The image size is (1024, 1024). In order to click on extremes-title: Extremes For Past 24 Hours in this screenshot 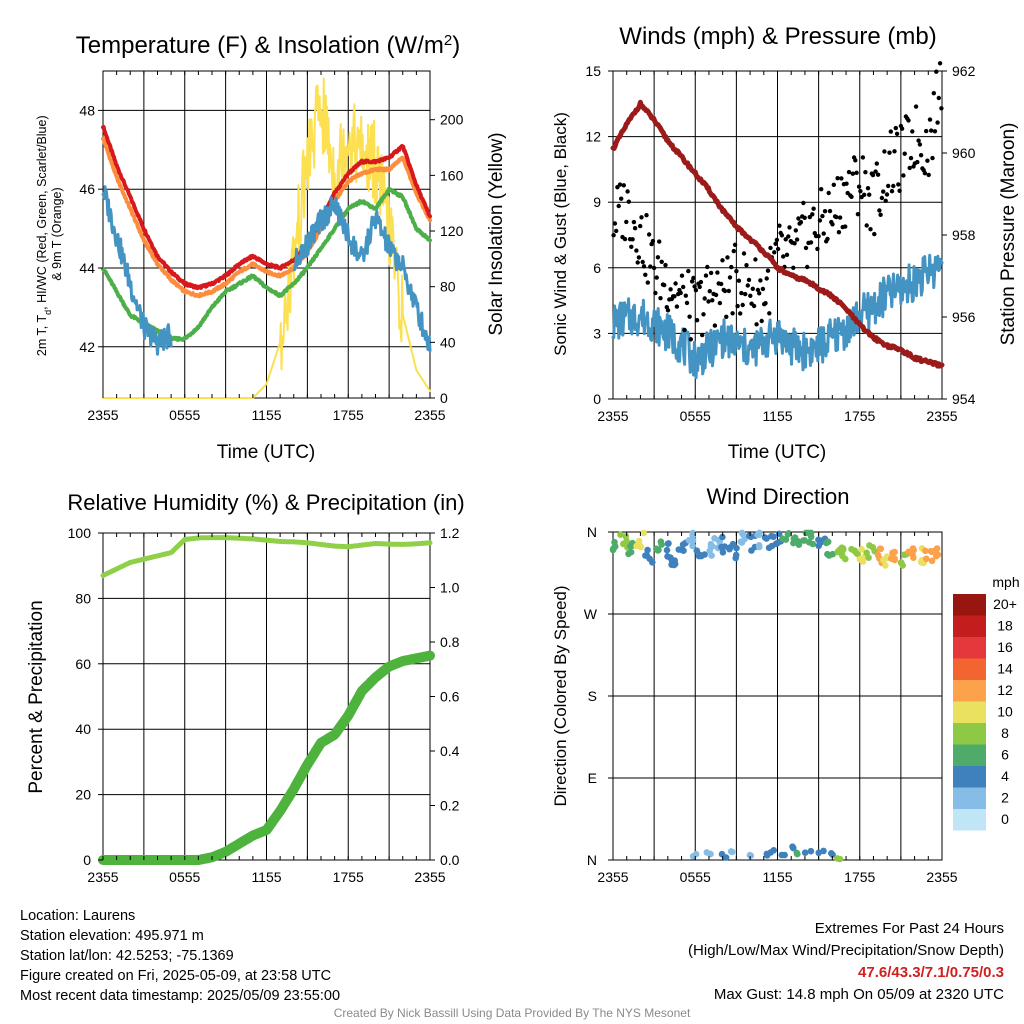, I will do `click(909, 928)`.